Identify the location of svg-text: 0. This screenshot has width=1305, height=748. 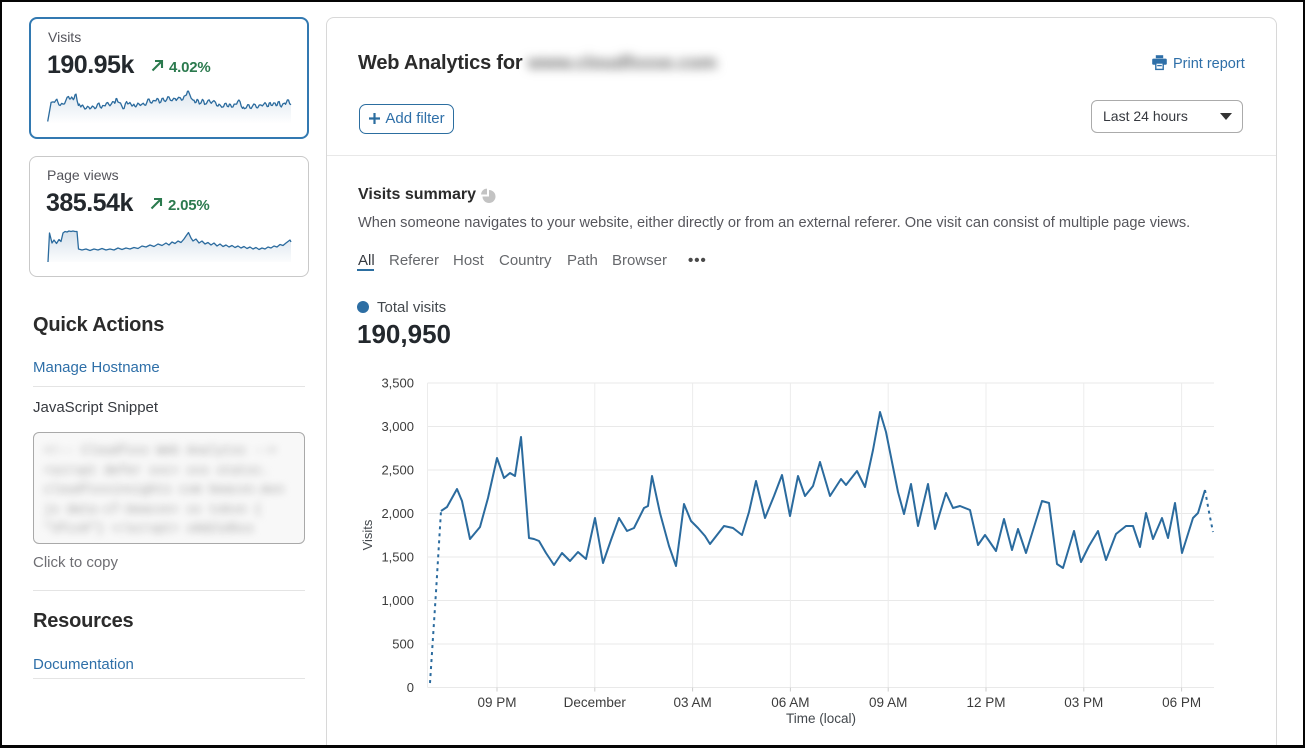
(410, 687).